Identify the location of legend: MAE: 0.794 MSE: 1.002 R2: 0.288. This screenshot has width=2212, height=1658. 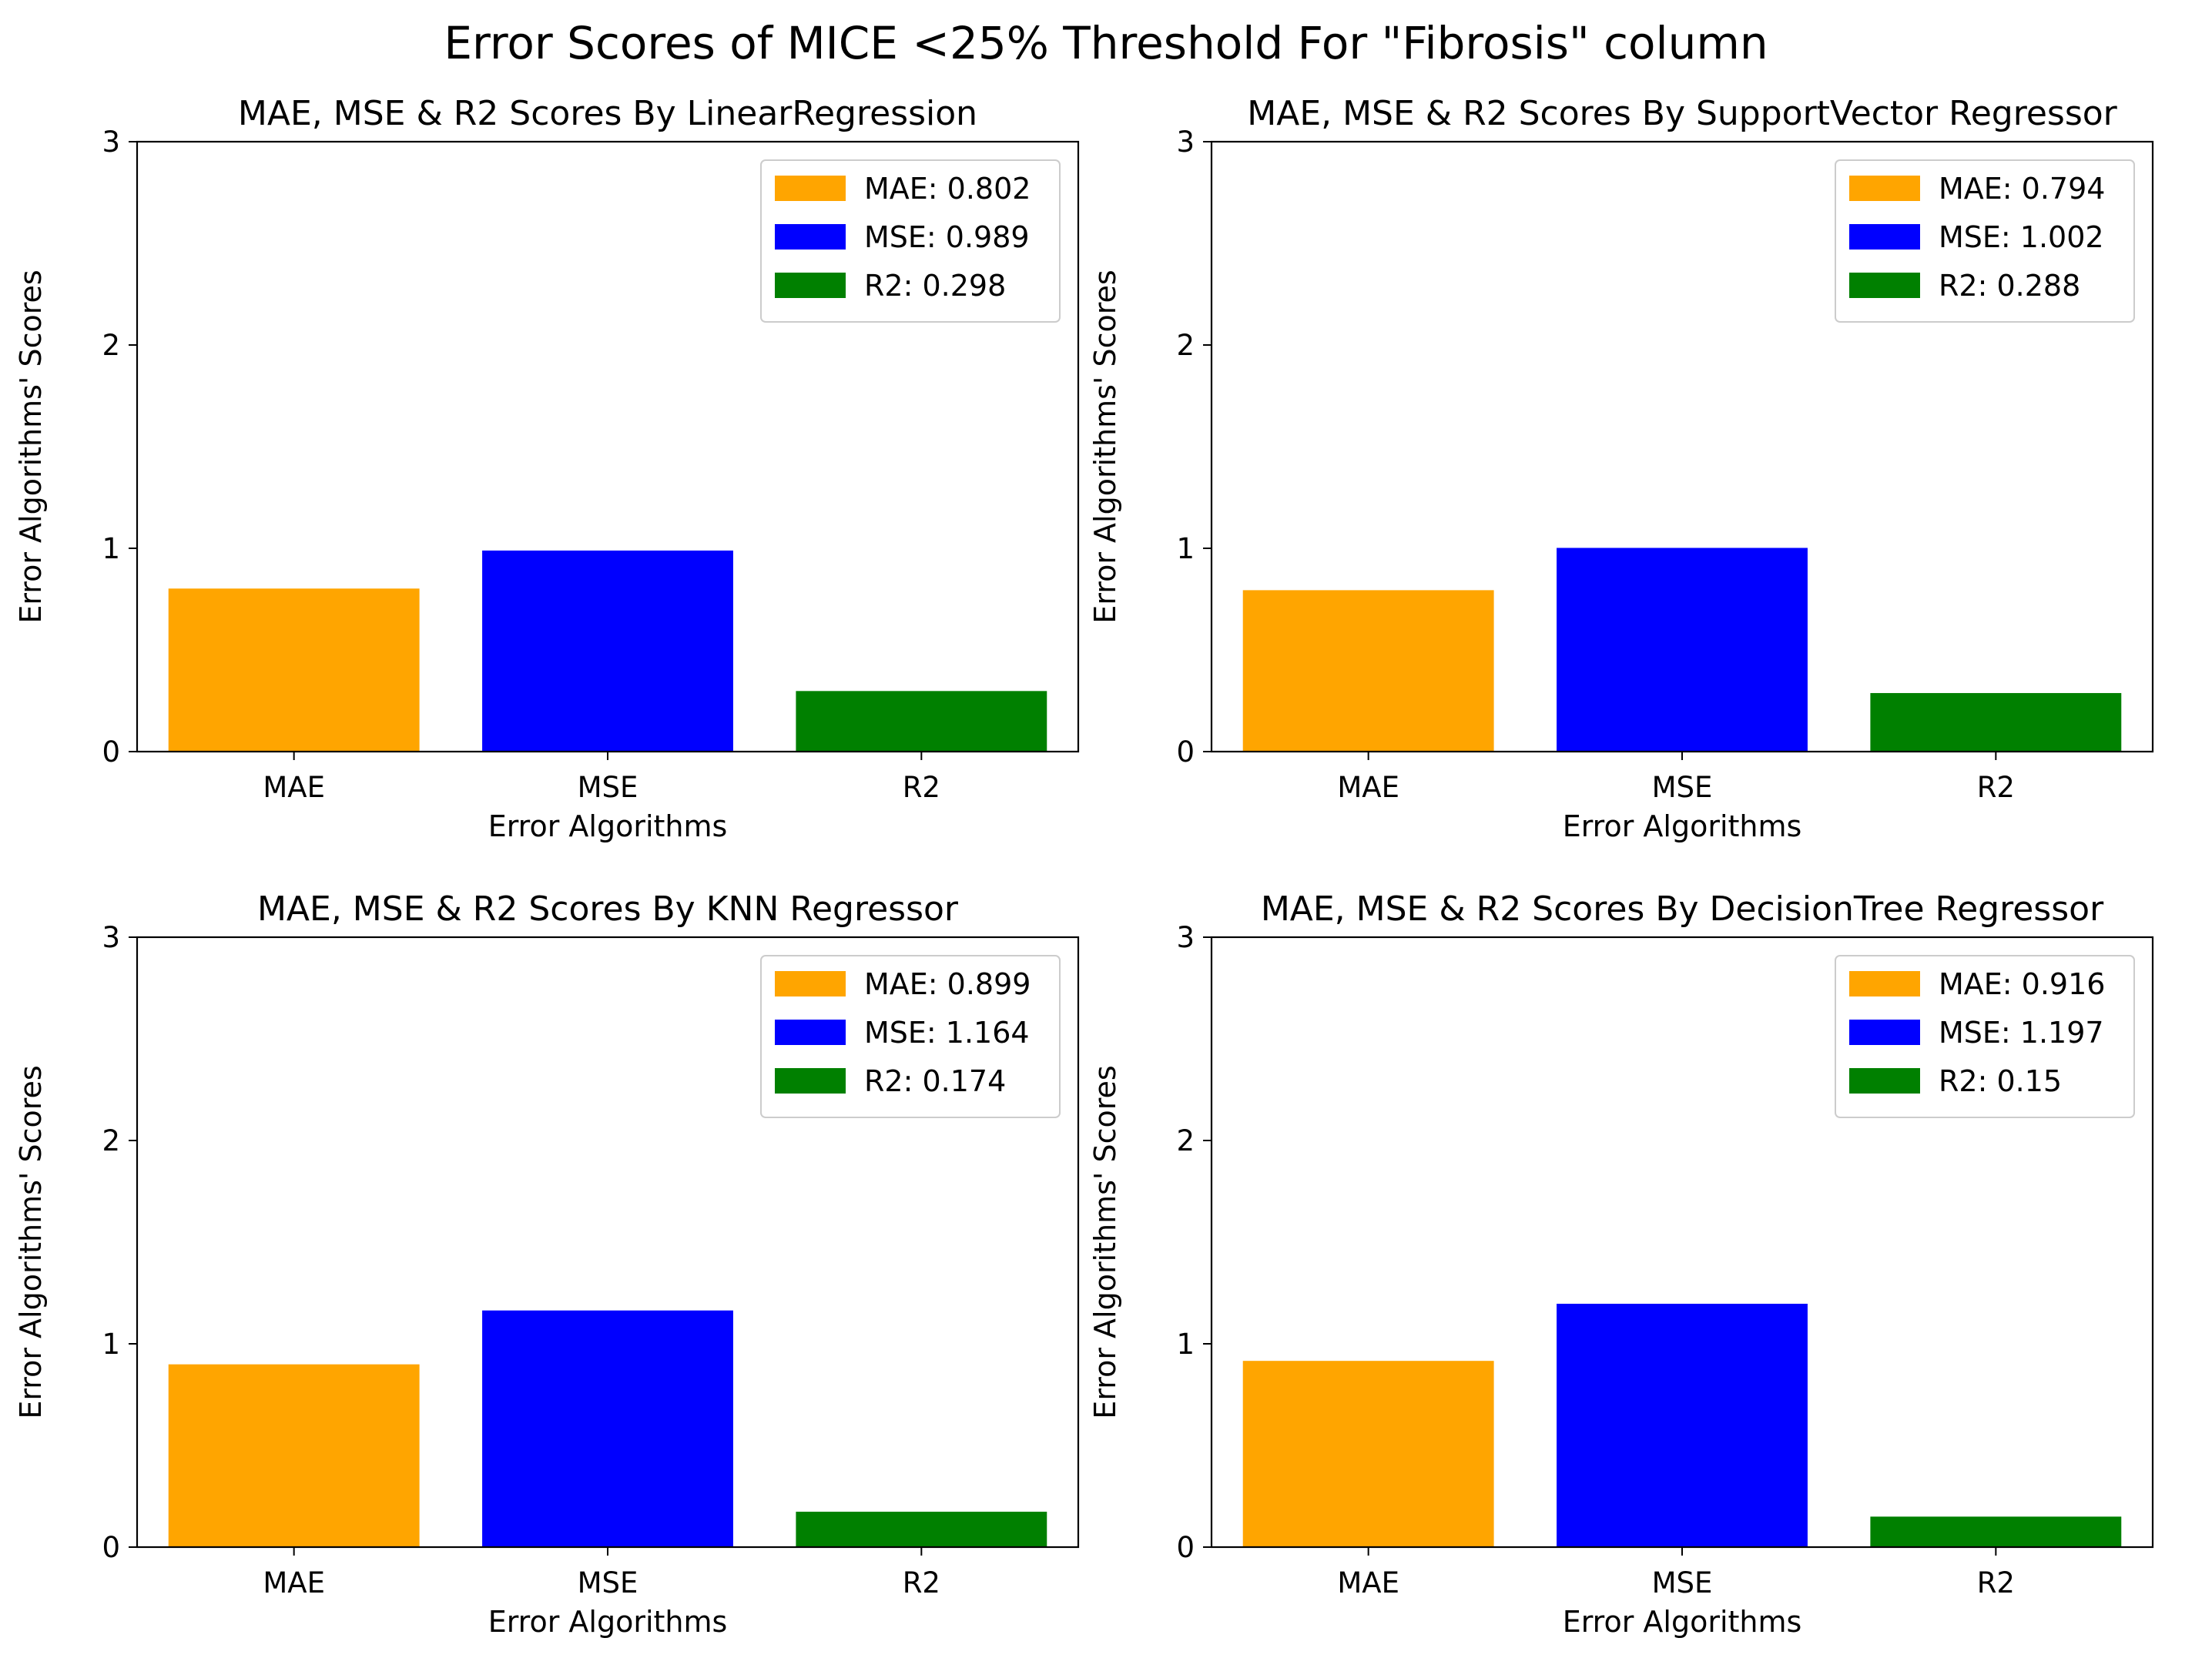
(1985, 241).